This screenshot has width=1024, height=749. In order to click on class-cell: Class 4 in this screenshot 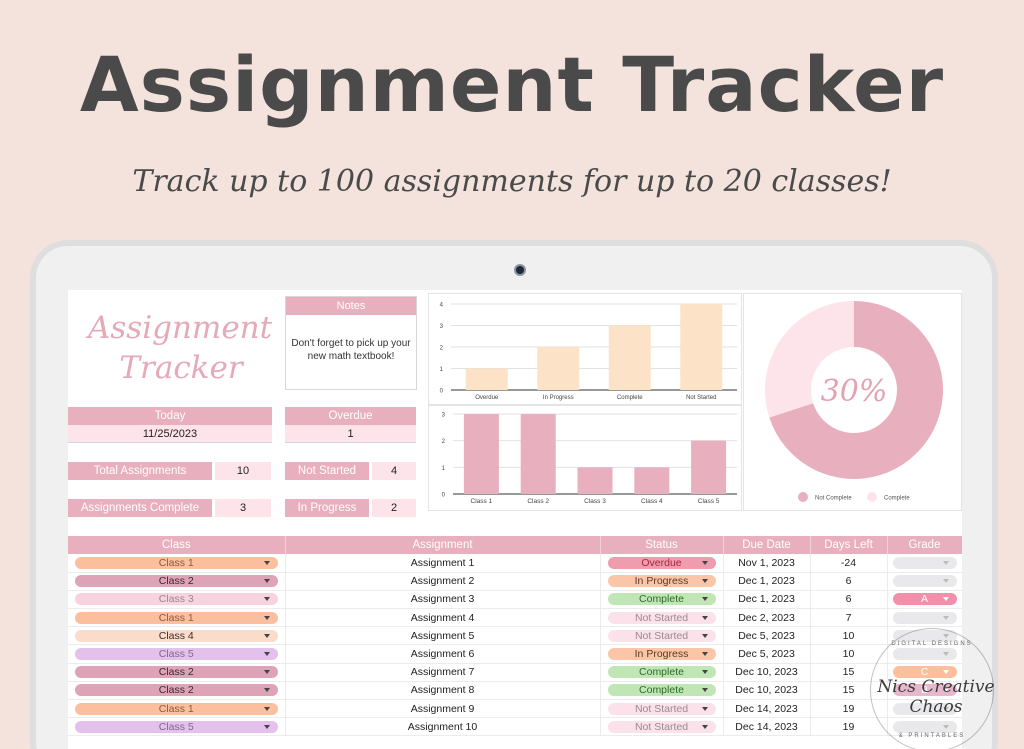, I will do `click(177, 636)`.